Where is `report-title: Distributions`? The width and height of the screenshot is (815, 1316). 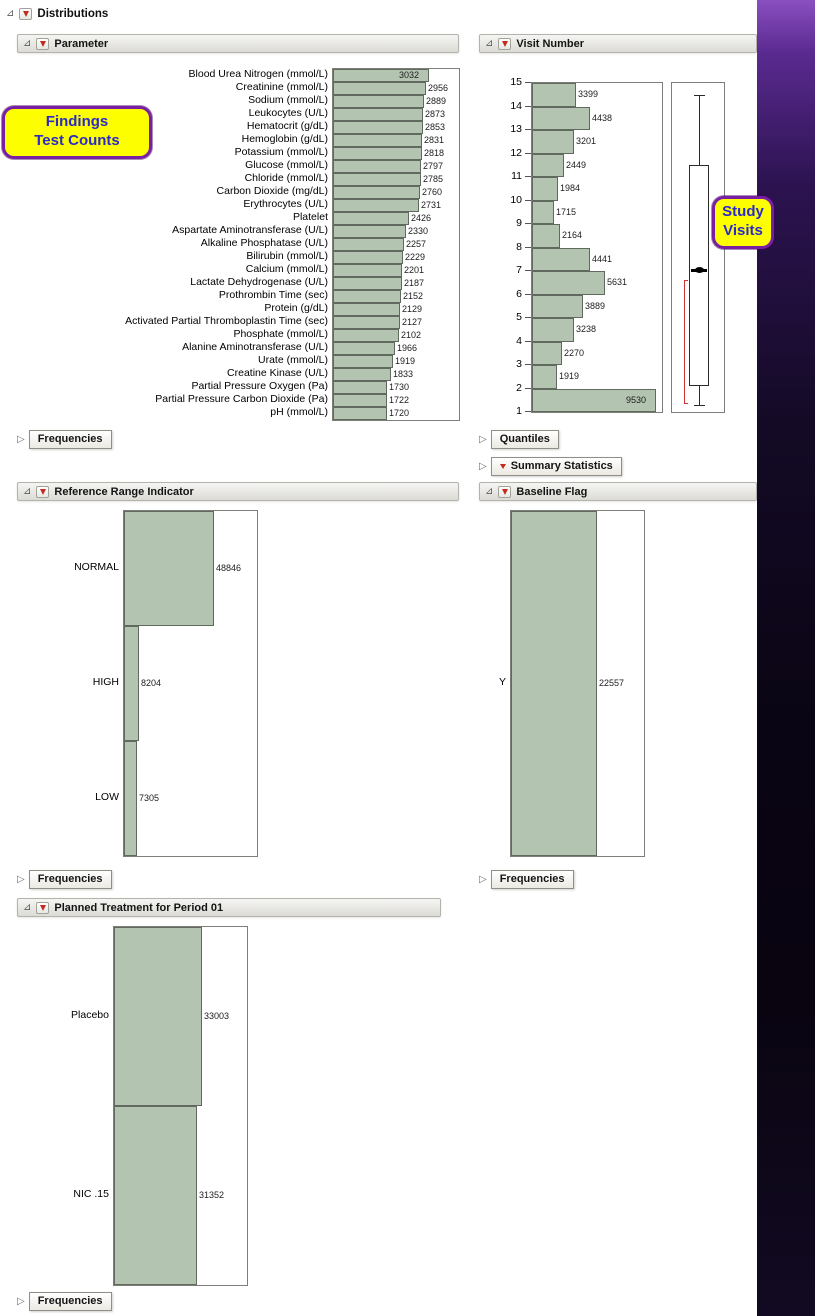 report-title: Distributions is located at coordinates (73, 14).